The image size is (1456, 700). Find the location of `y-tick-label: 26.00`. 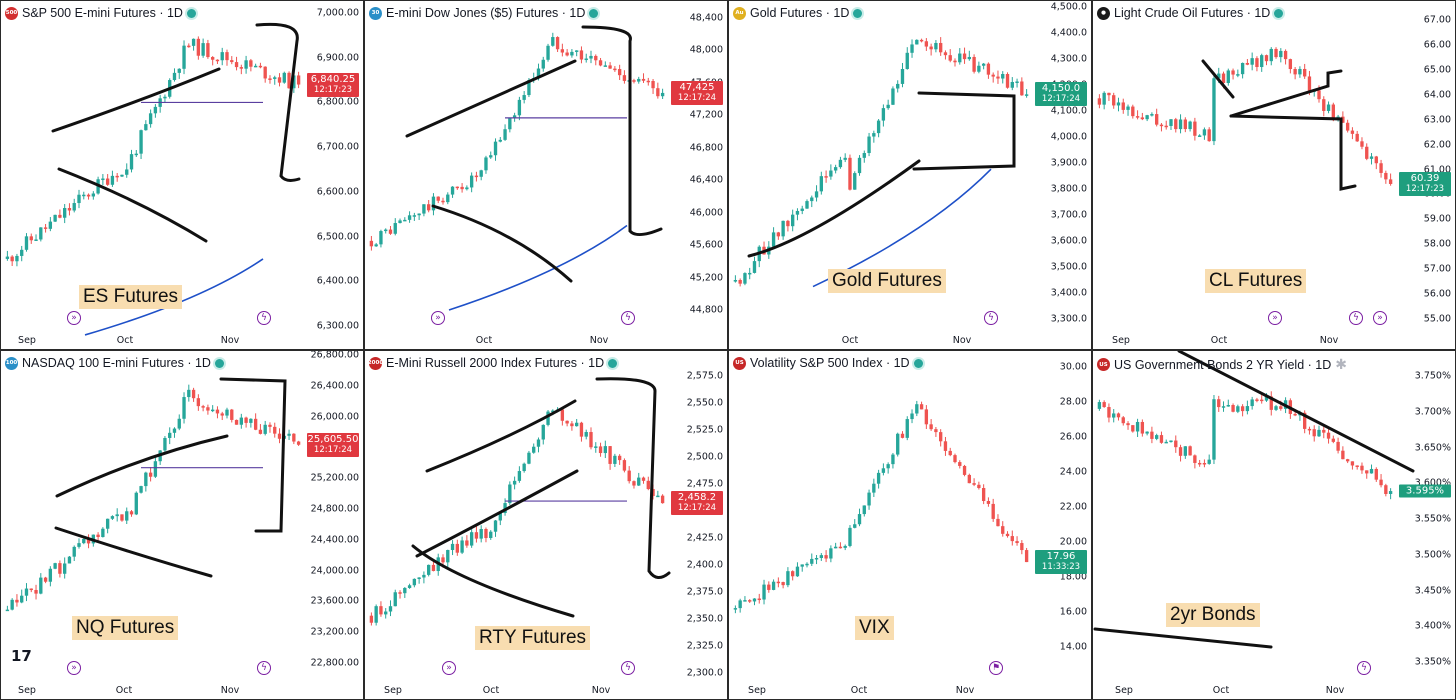

y-tick-label: 26.00 is located at coordinates (1073, 437).